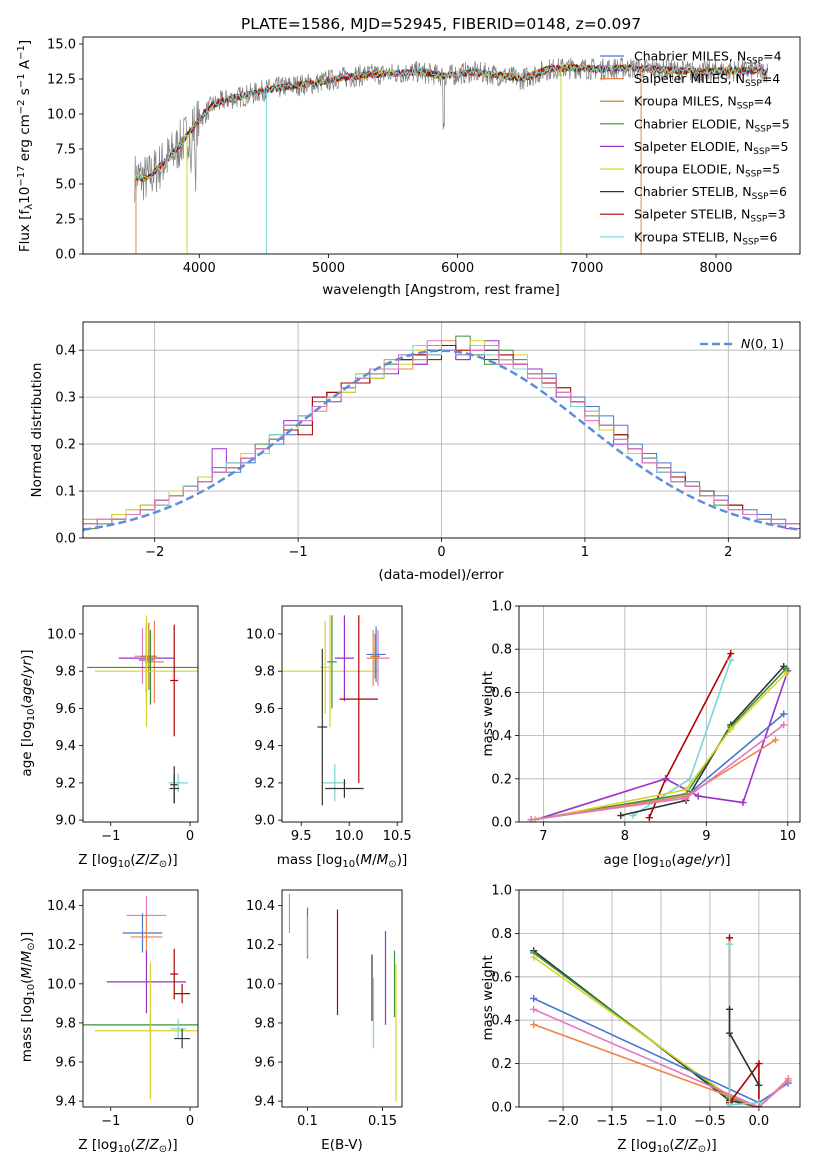 This screenshot has width=819, height=1170. What do you see at coordinates (65, 539) in the screenshot?
I see `y-tick-label: 0.0` at bounding box center [65, 539].